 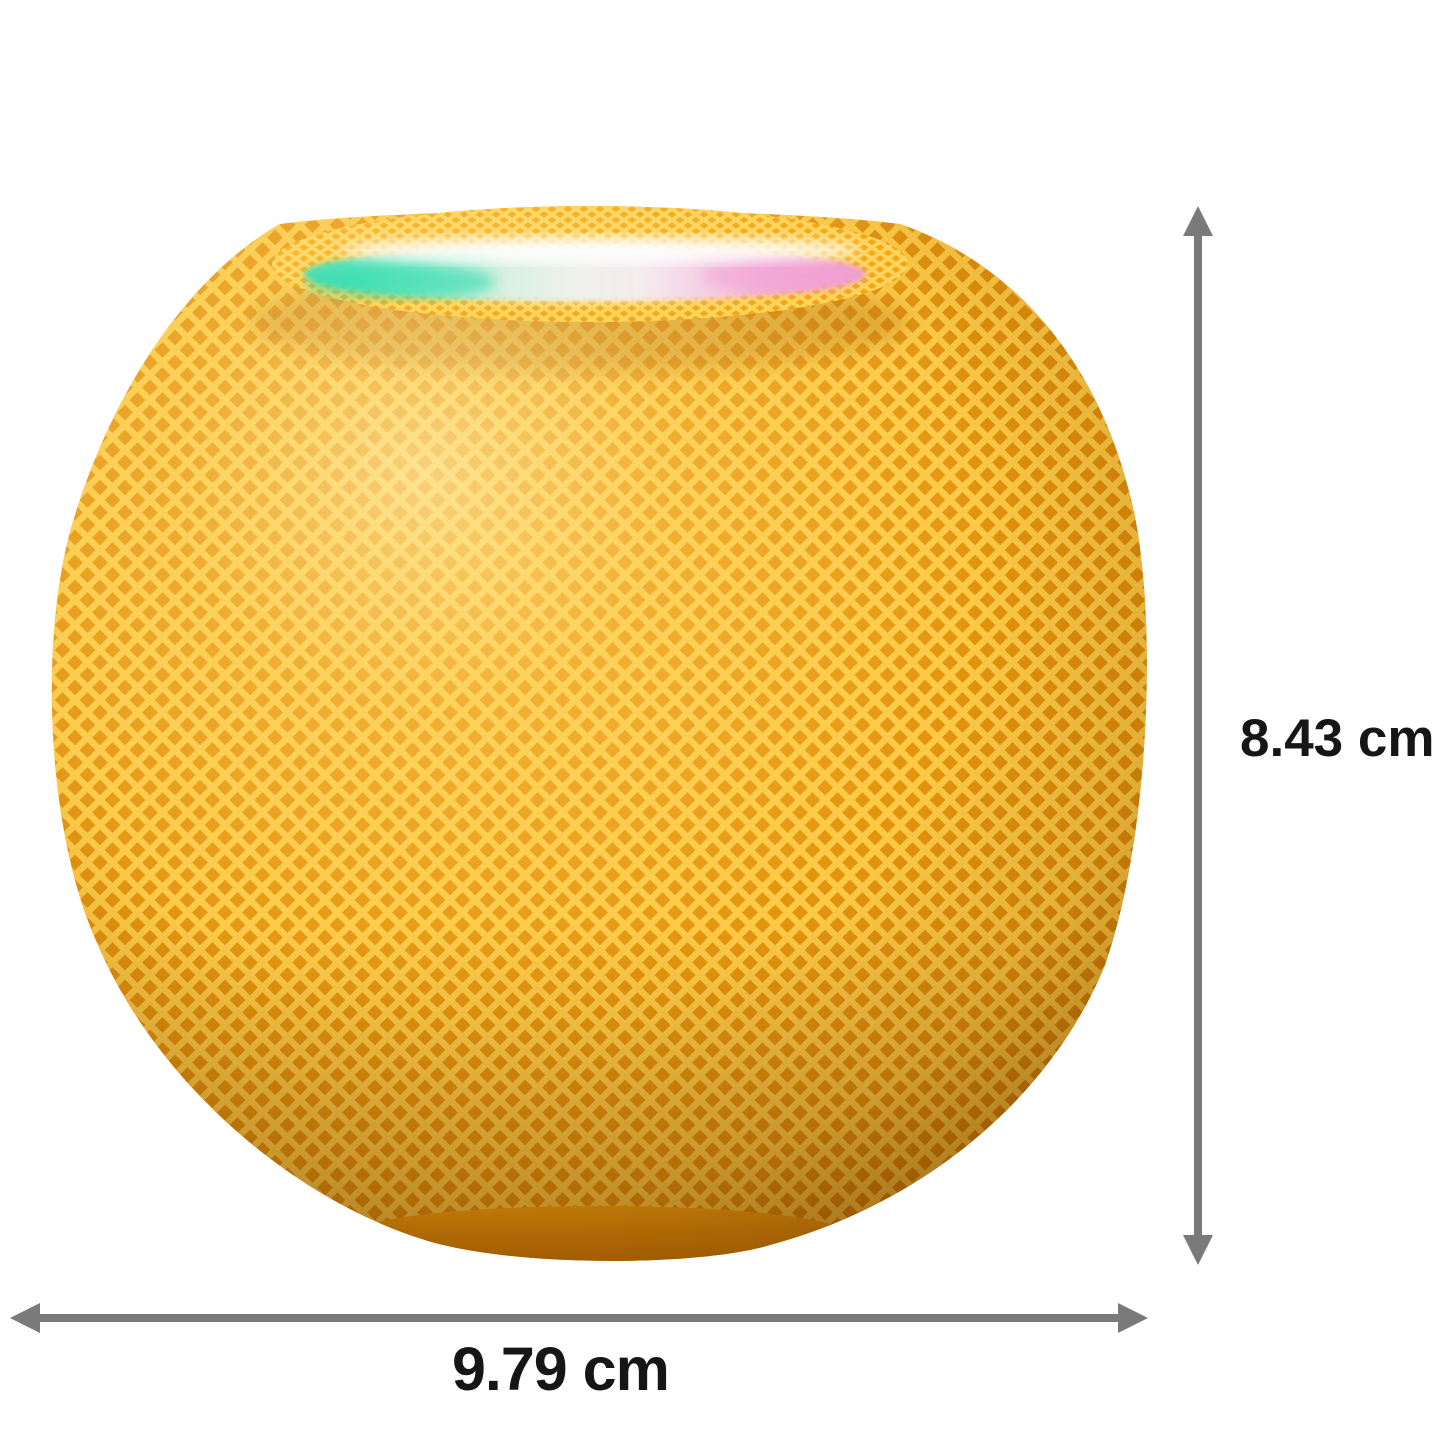 What do you see at coordinates (561, 1369) in the screenshot?
I see `width-dimension-label: 9.79 cm` at bounding box center [561, 1369].